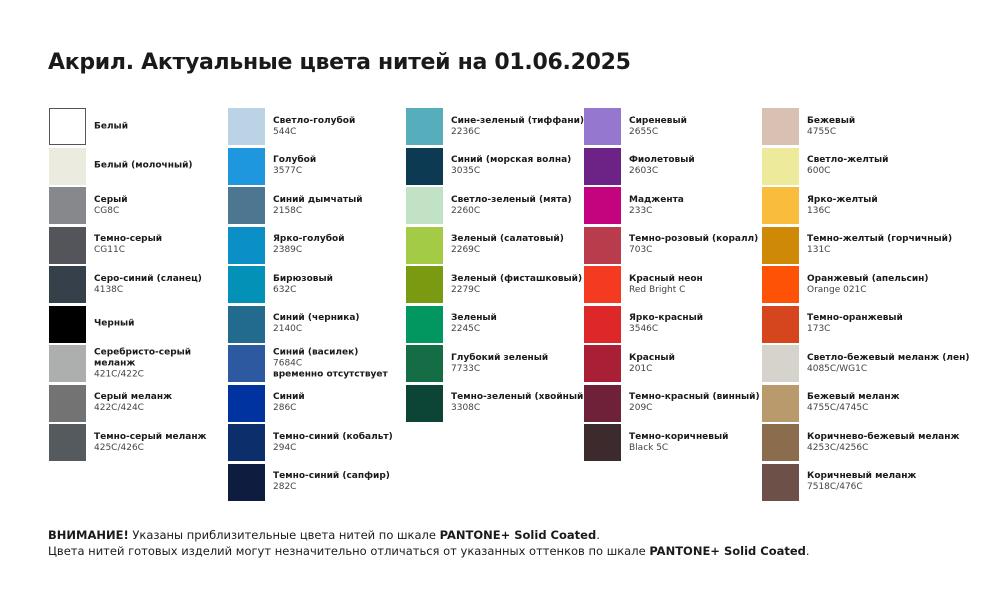  What do you see at coordinates (666, 278) in the screenshot?
I see `color-name: Красный неон` at bounding box center [666, 278].